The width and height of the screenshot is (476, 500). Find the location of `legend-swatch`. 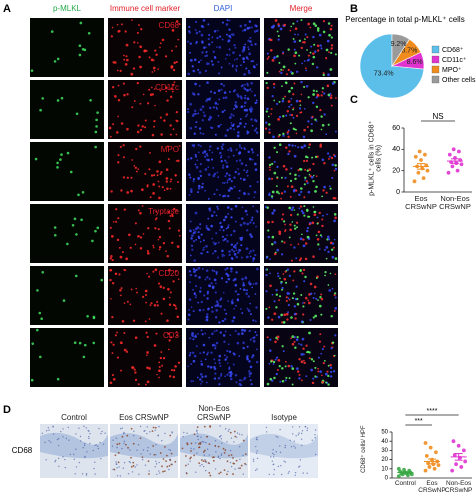

legend-swatch is located at coordinates (435, 69).